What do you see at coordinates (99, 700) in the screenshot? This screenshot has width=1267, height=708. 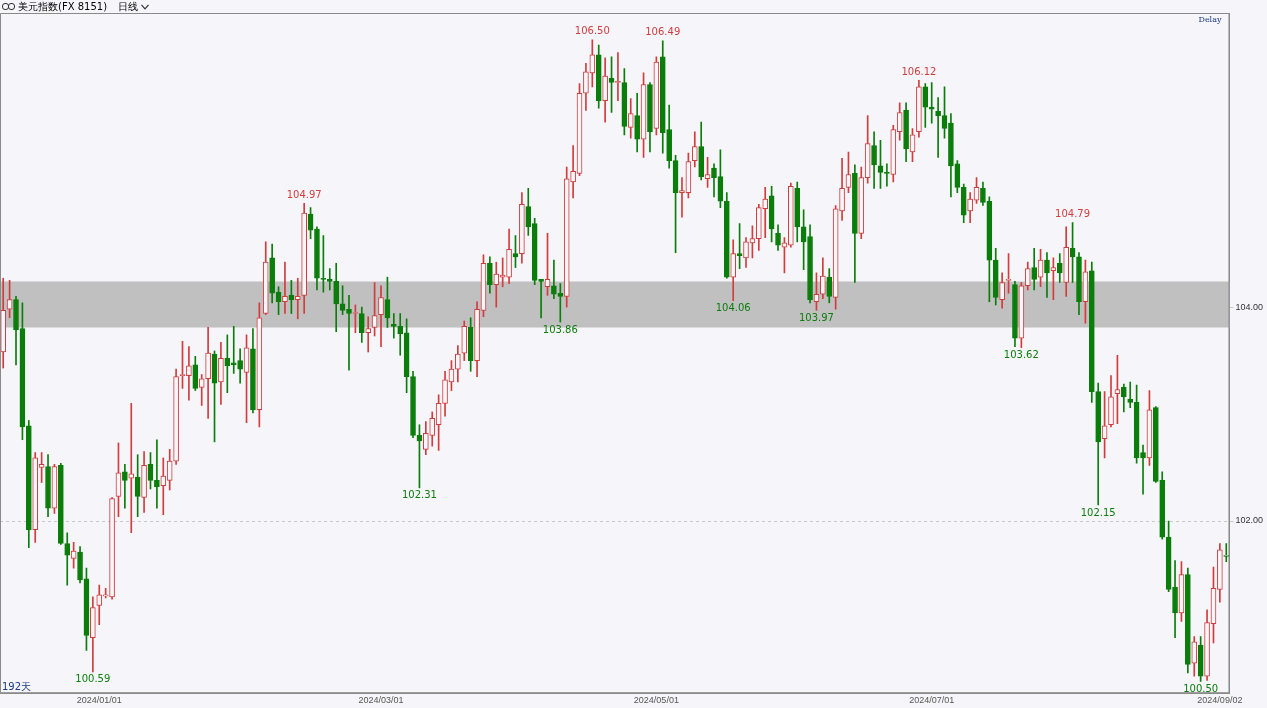 I see `x-tick-label: 2024/01/01` at bounding box center [99, 700].